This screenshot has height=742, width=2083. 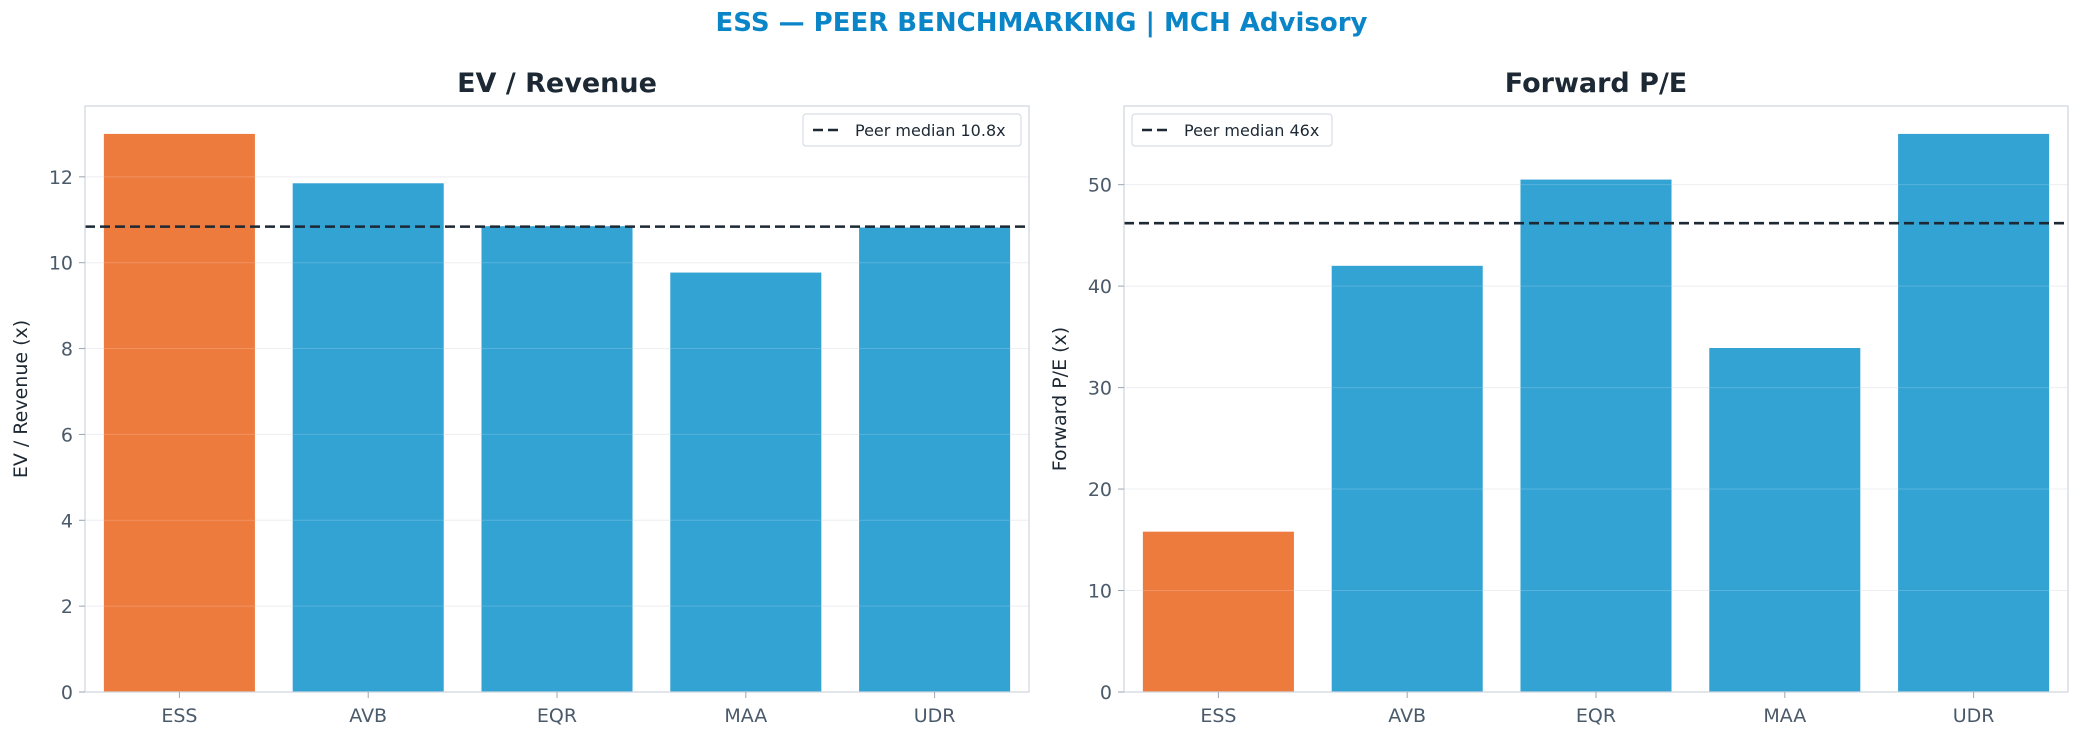 I want to click on legend: Peer median 46x, so click(x=1232, y=130).